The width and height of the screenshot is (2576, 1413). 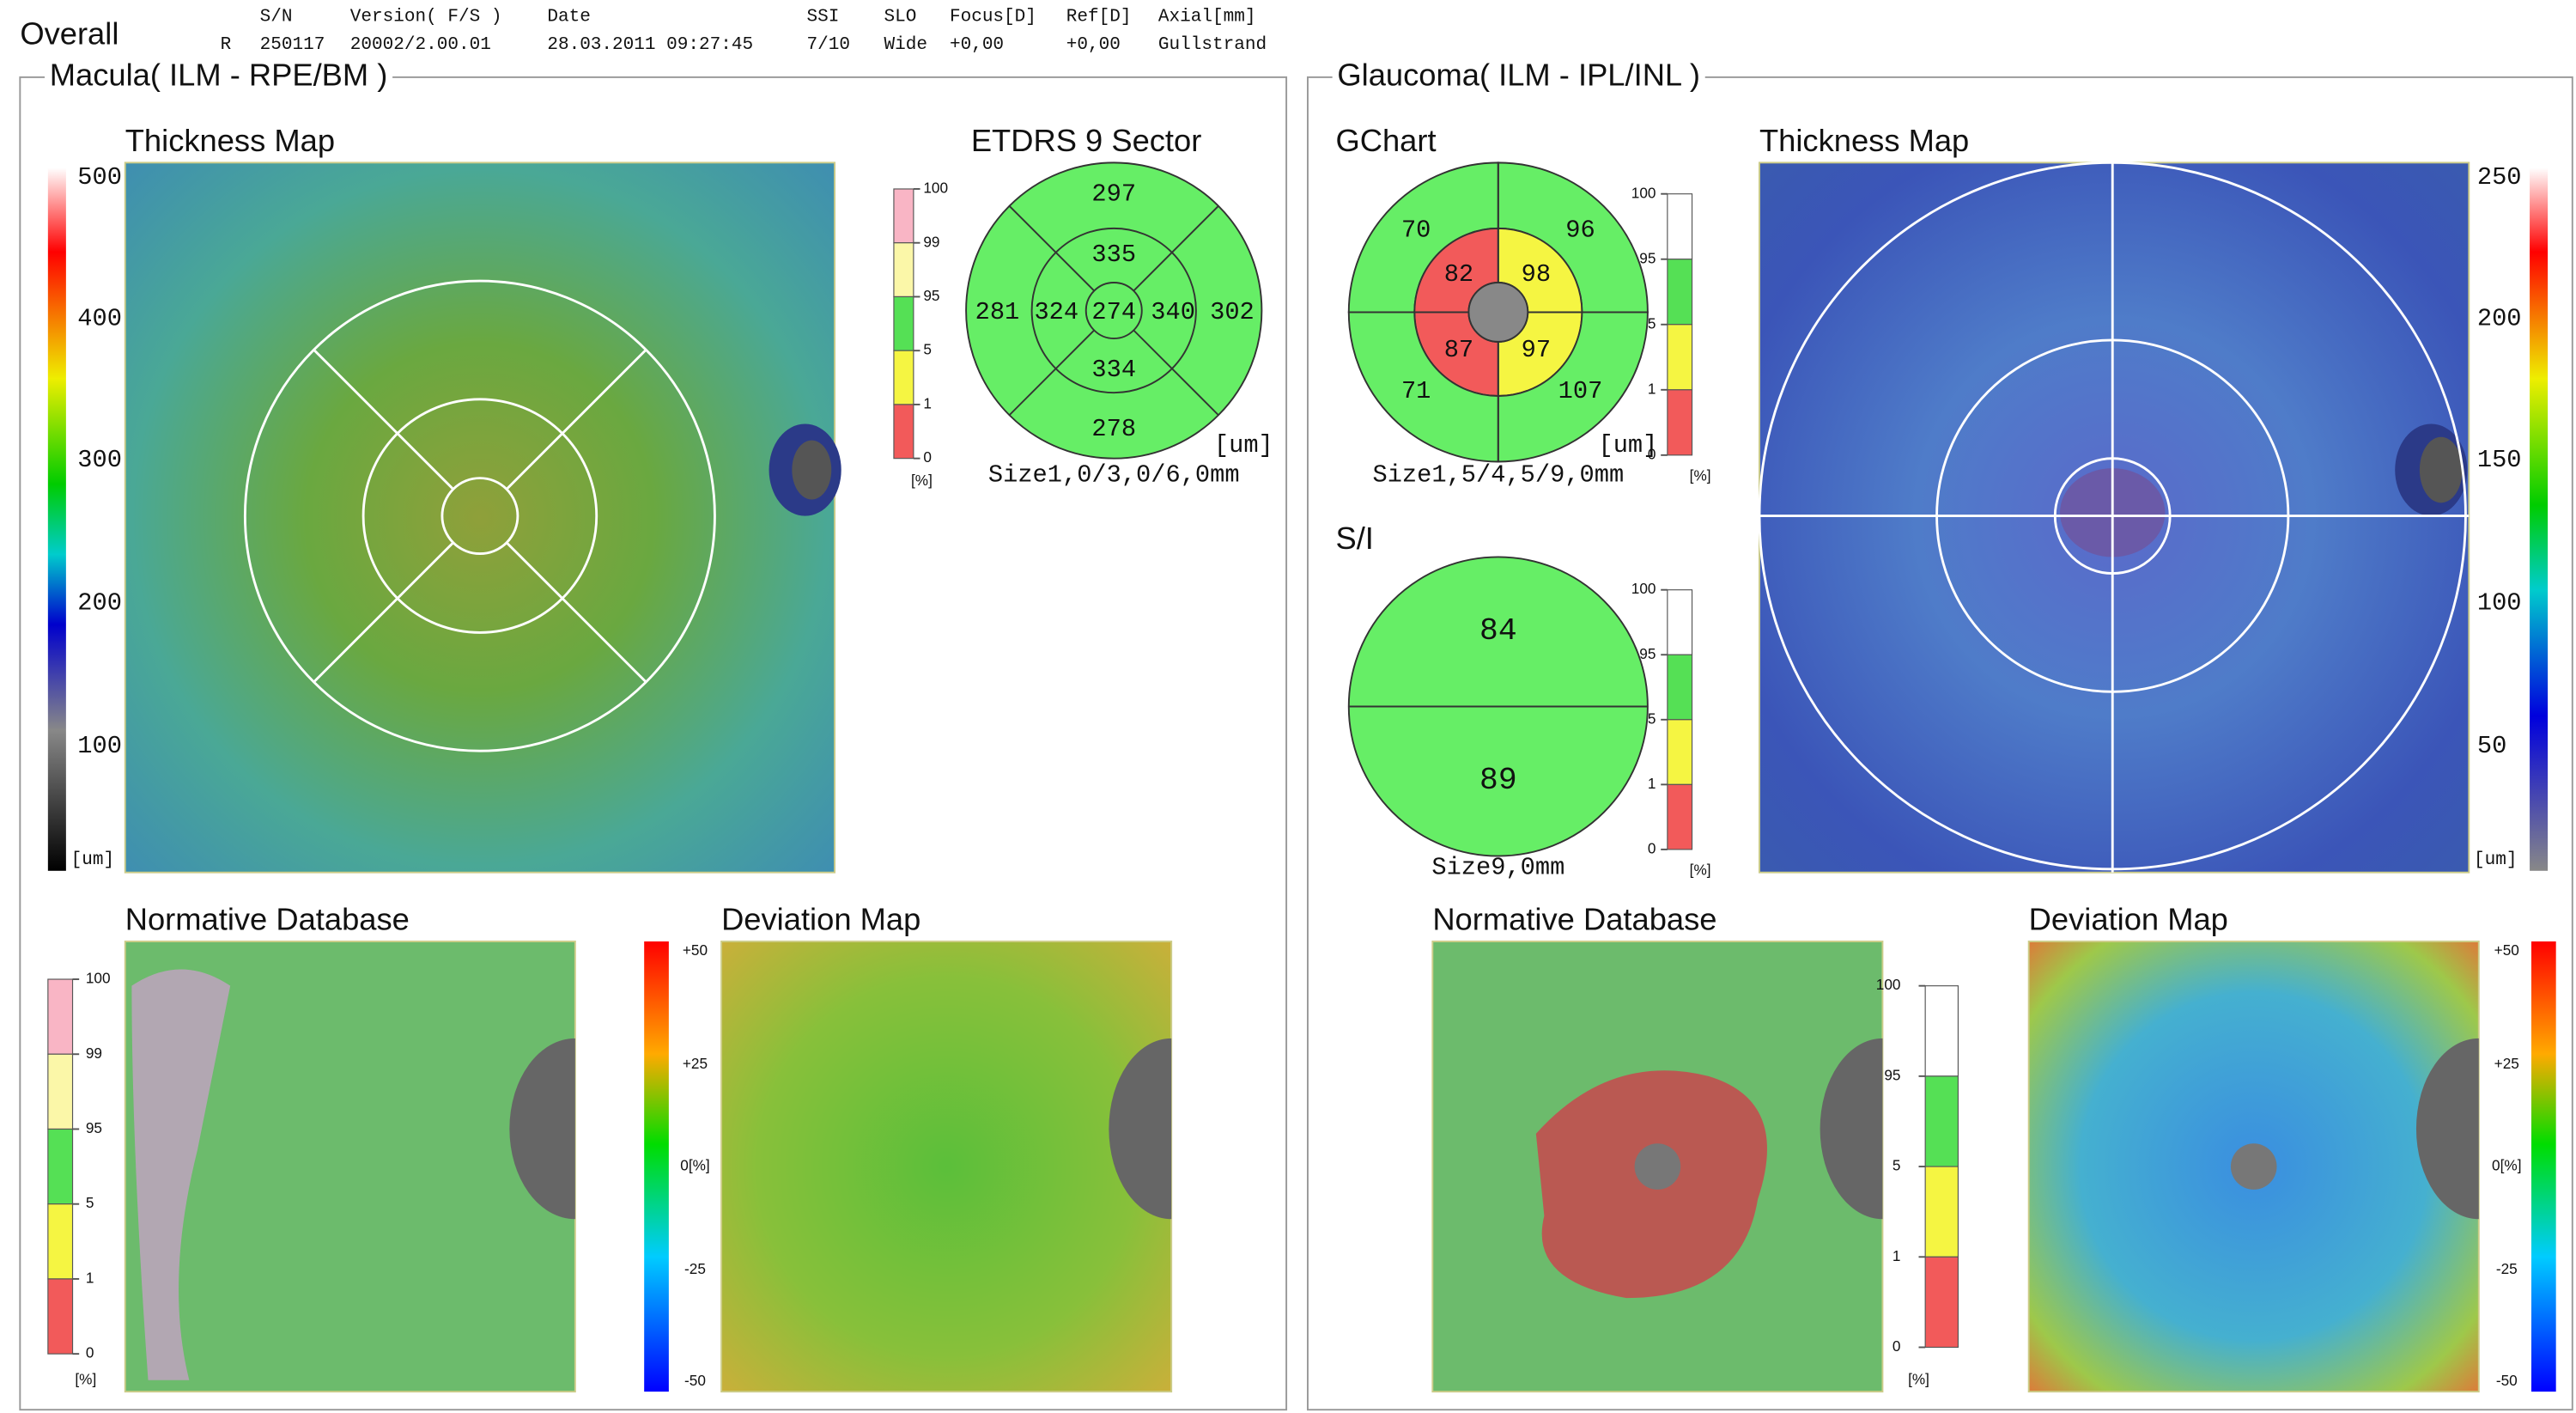 What do you see at coordinates (479, 516) in the screenshot?
I see `grid-circle` at bounding box center [479, 516].